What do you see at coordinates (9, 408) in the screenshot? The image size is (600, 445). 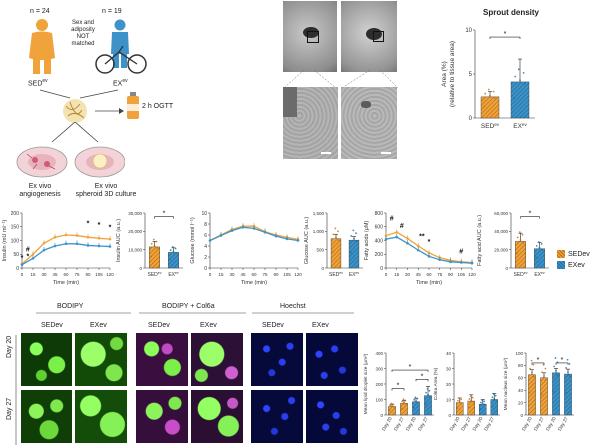 I see `row-day27: Day 27` at bounding box center [9, 408].